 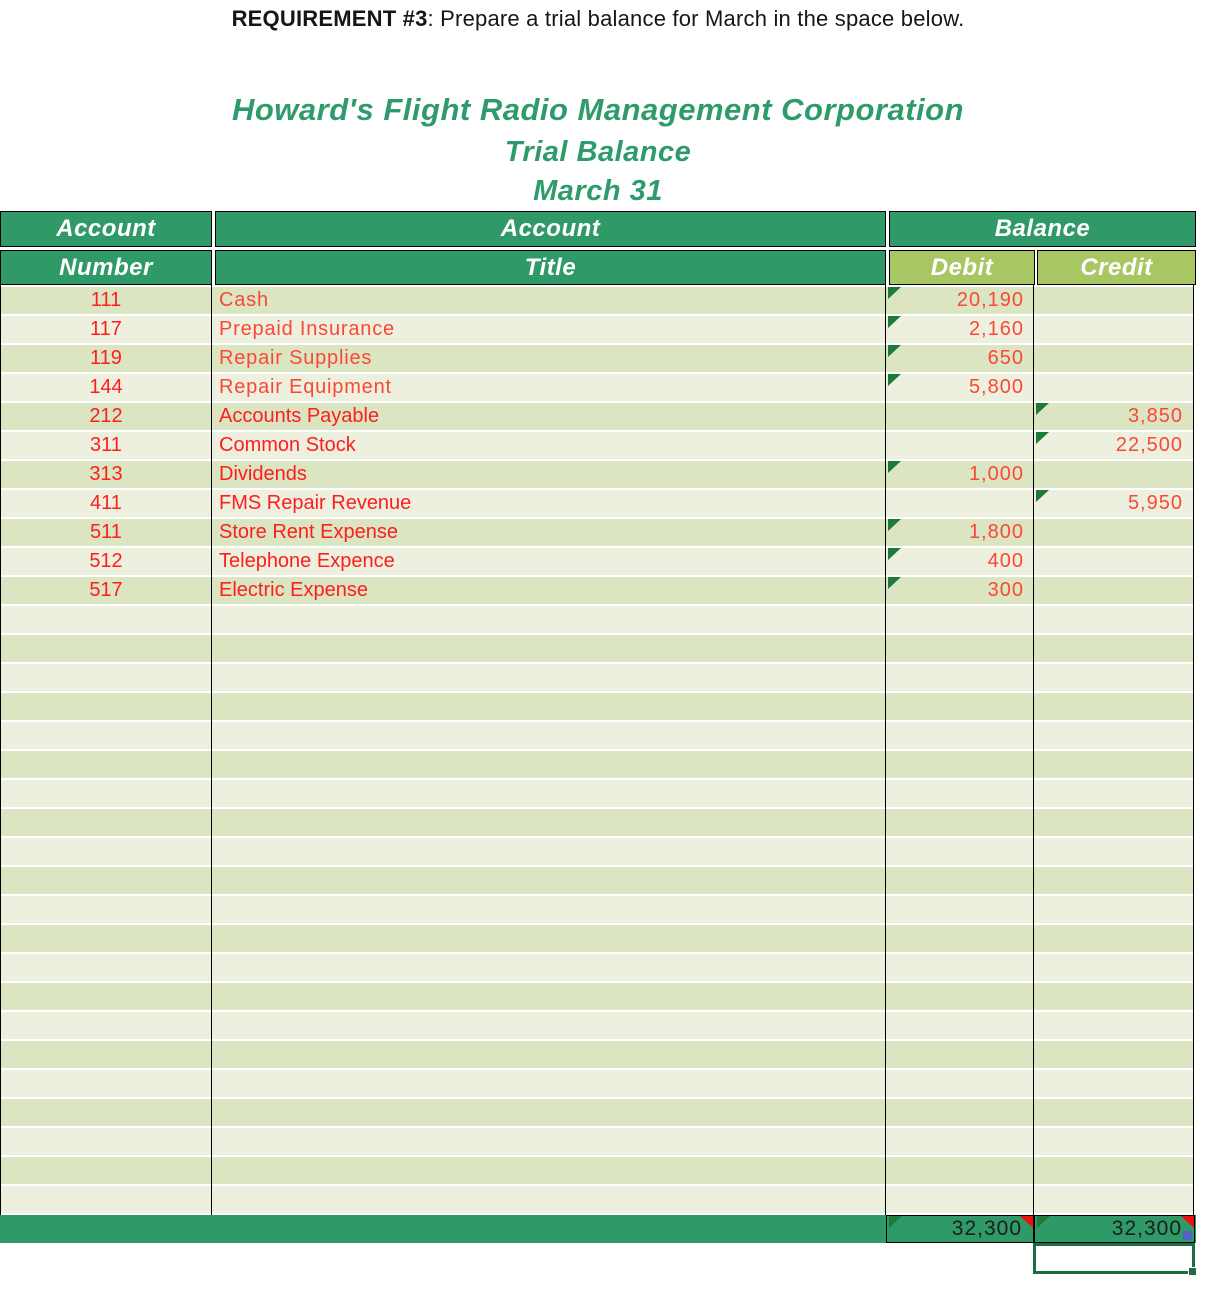 What do you see at coordinates (106, 387) in the screenshot?
I see `account-number-cell: 144` at bounding box center [106, 387].